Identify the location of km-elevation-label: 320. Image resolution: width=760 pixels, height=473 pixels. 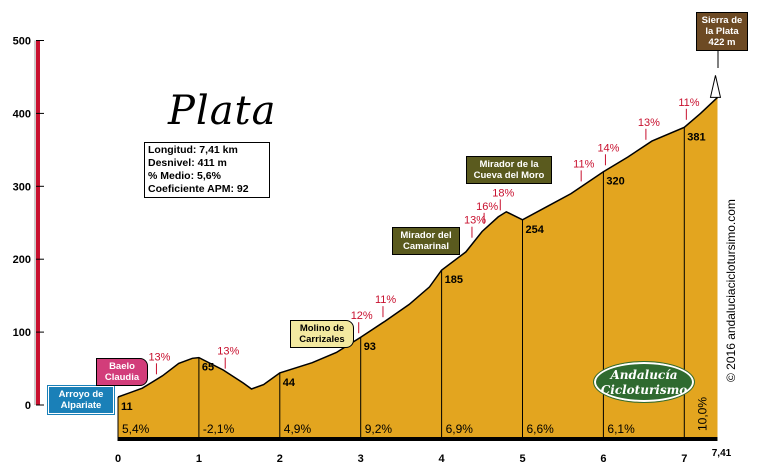
(615, 182).